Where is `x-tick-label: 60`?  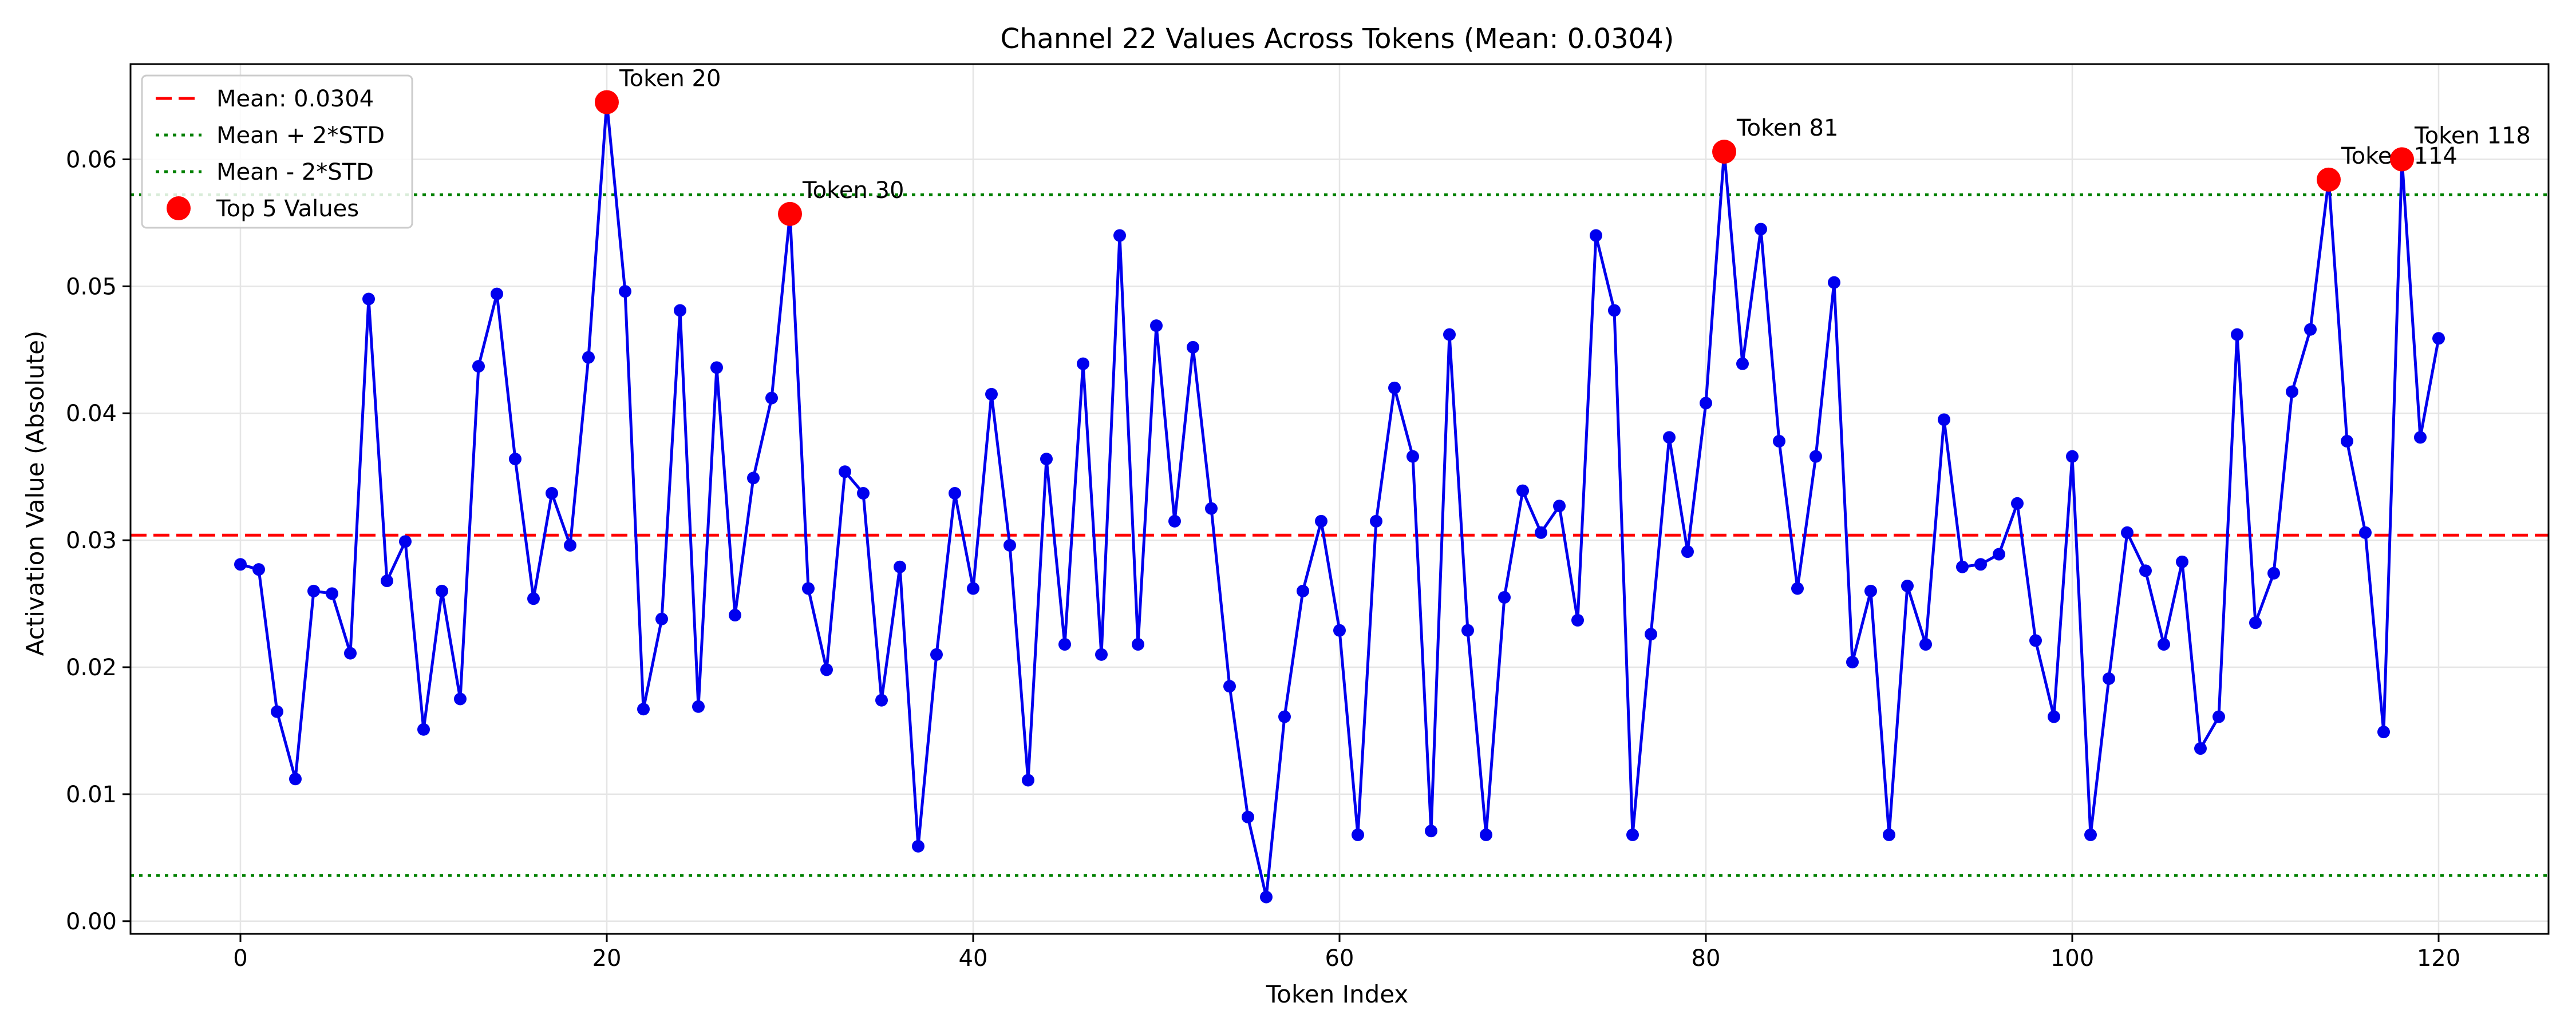 x-tick-label: 60 is located at coordinates (1339, 958).